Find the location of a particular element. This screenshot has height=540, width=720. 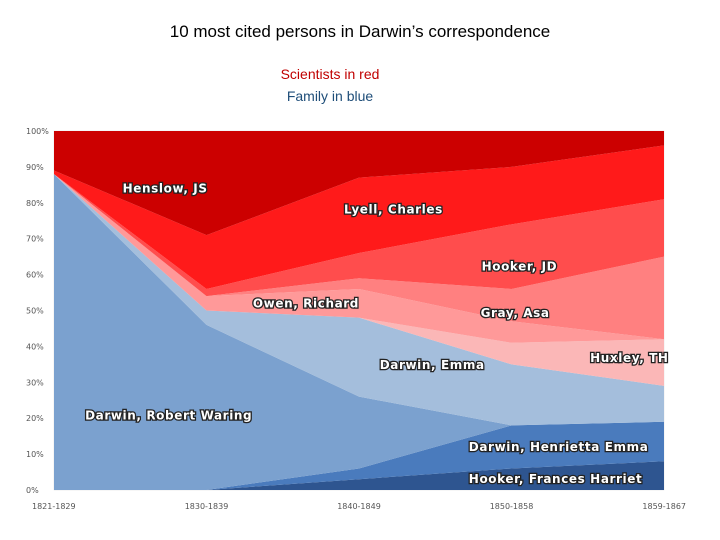

series-label-darwin-henrietta-emma: Darwin, Henrietta Emma is located at coordinates (559, 447).